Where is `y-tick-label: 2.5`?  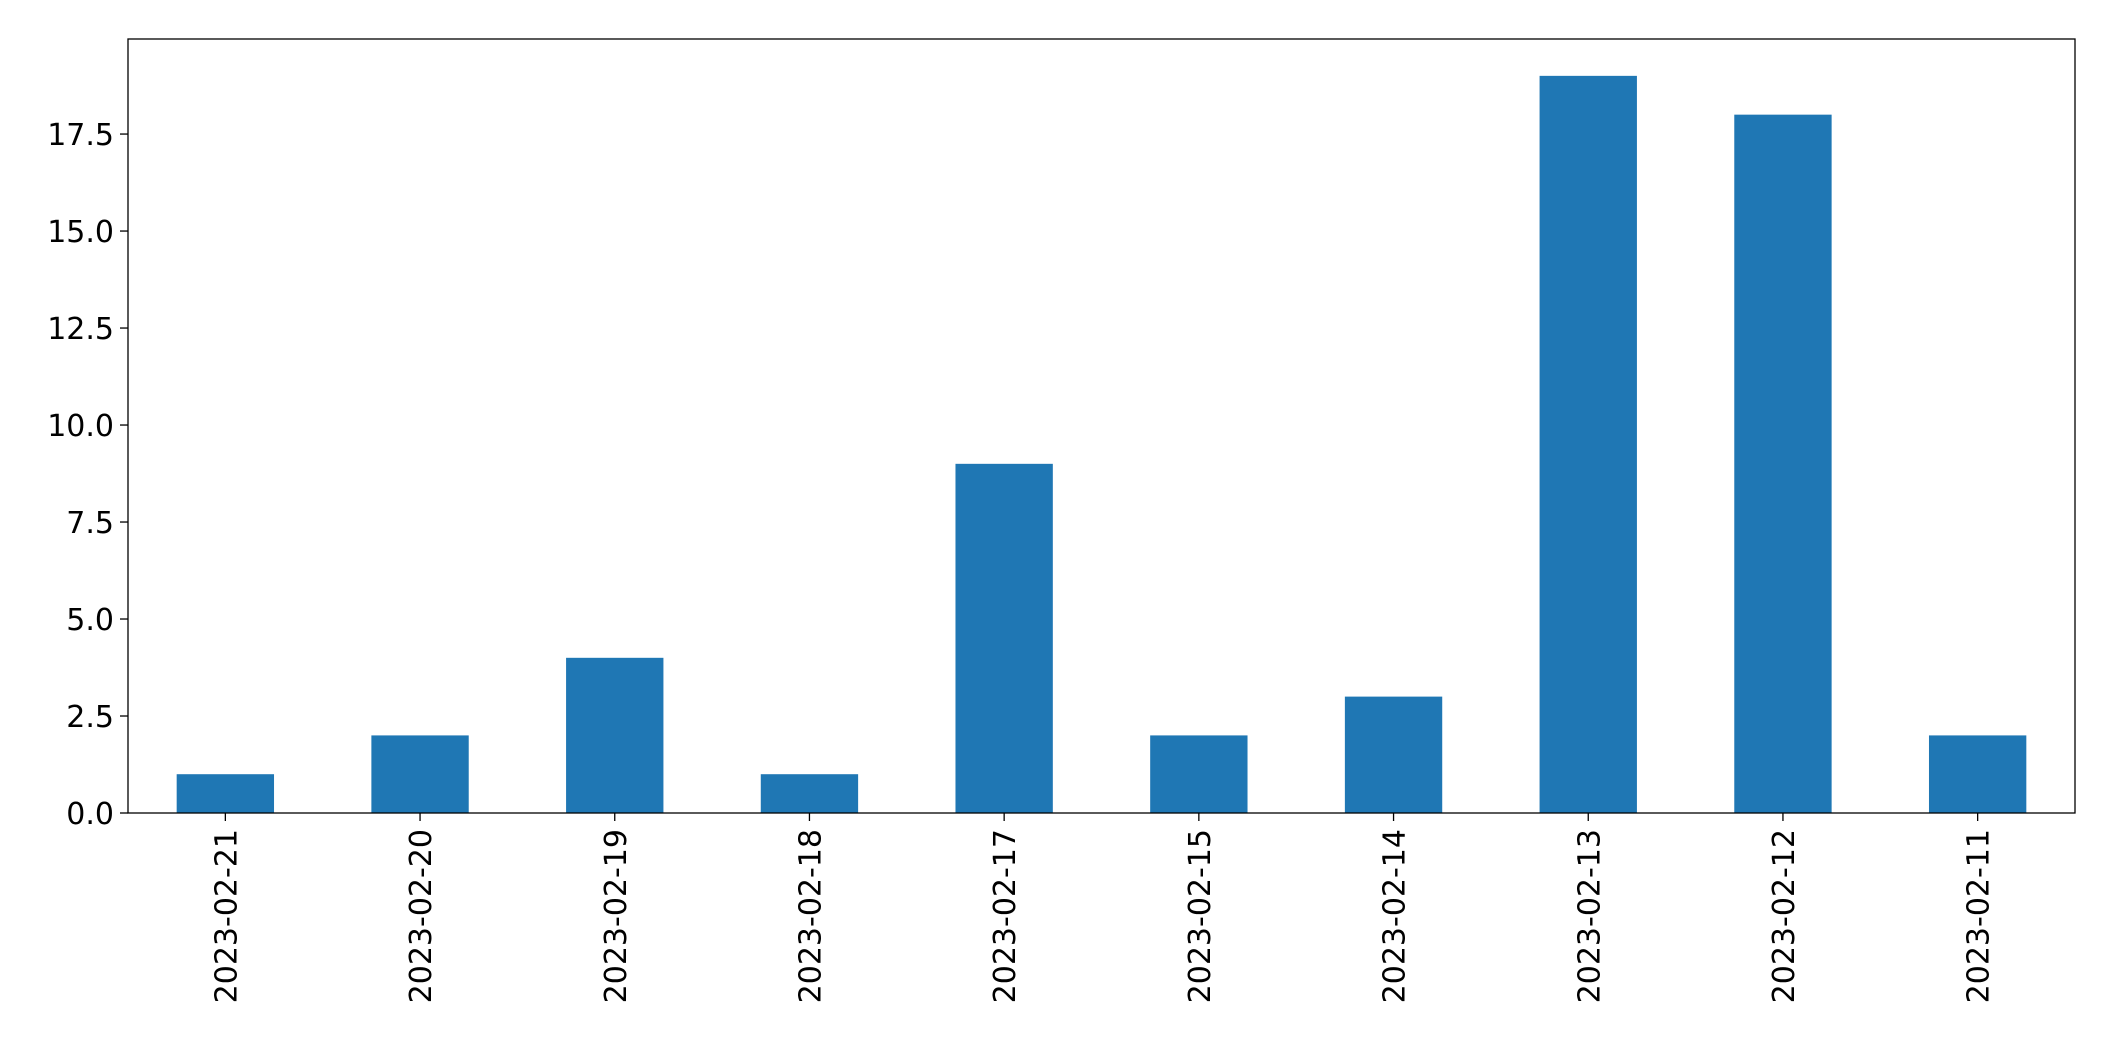
y-tick-label: 2.5 is located at coordinates (90, 717).